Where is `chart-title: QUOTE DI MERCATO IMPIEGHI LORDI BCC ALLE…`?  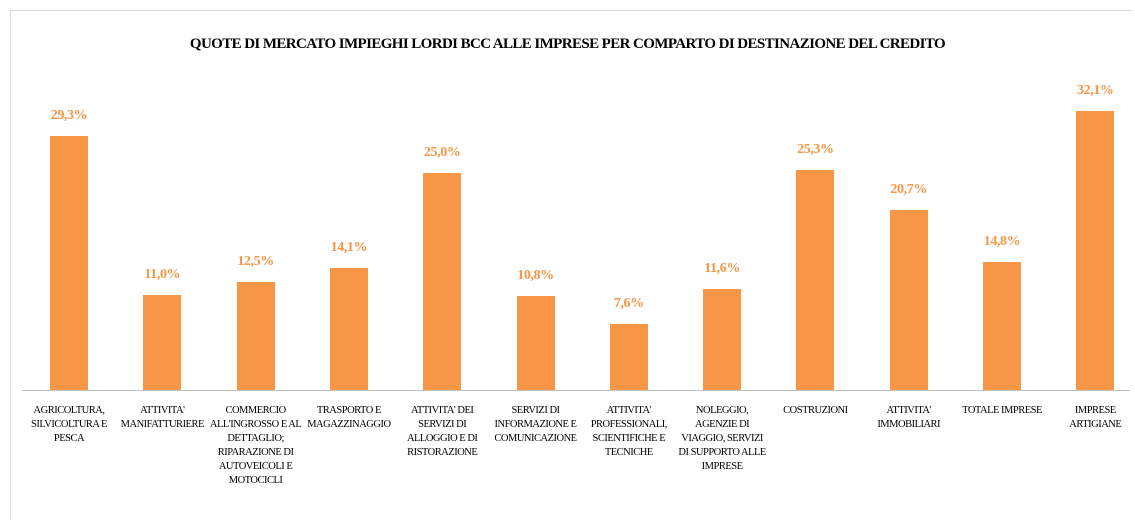
chart-title: QUOTE DI MERCATO IMPIEGHI LORDI BCC ALLE… is located at coordinates (567, 44).